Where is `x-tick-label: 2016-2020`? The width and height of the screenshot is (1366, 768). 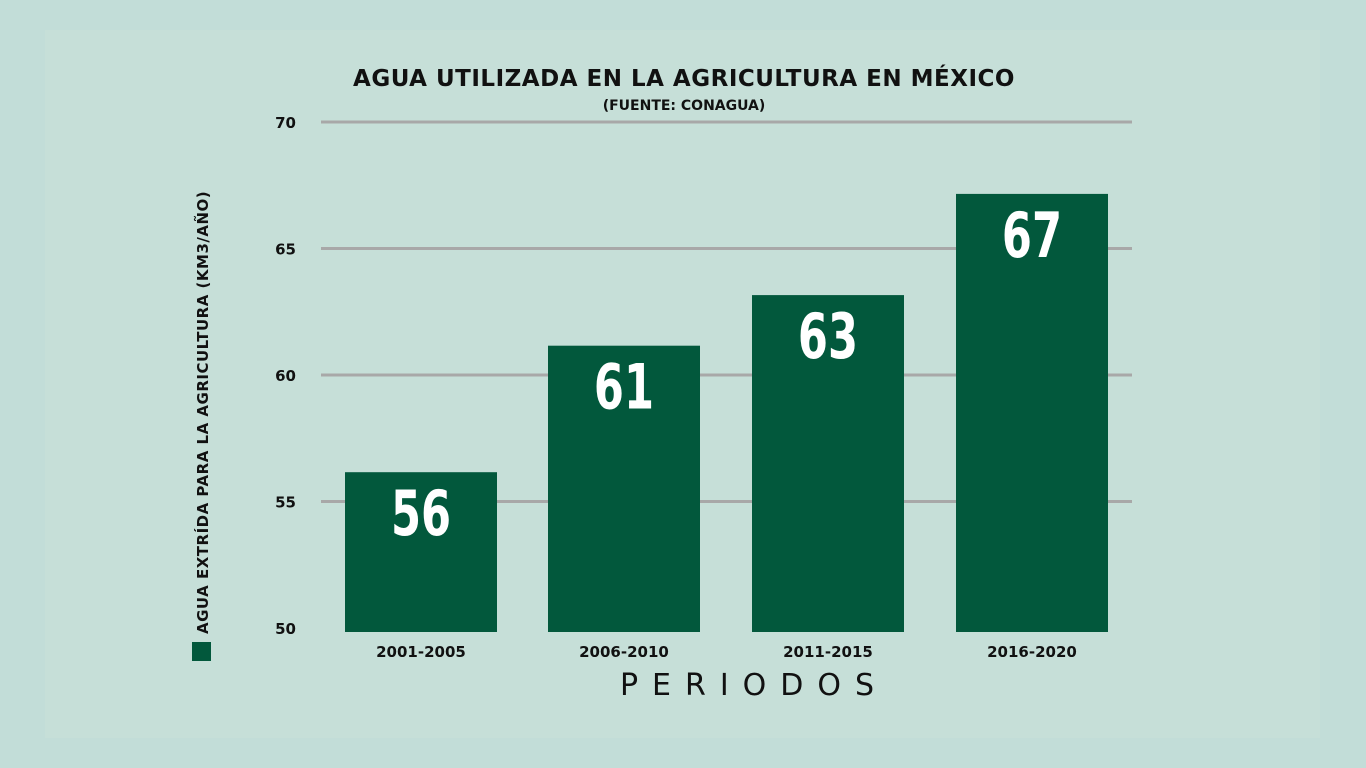
x-tick-label: 2016-2020 is located at coordinates (1032, 652).